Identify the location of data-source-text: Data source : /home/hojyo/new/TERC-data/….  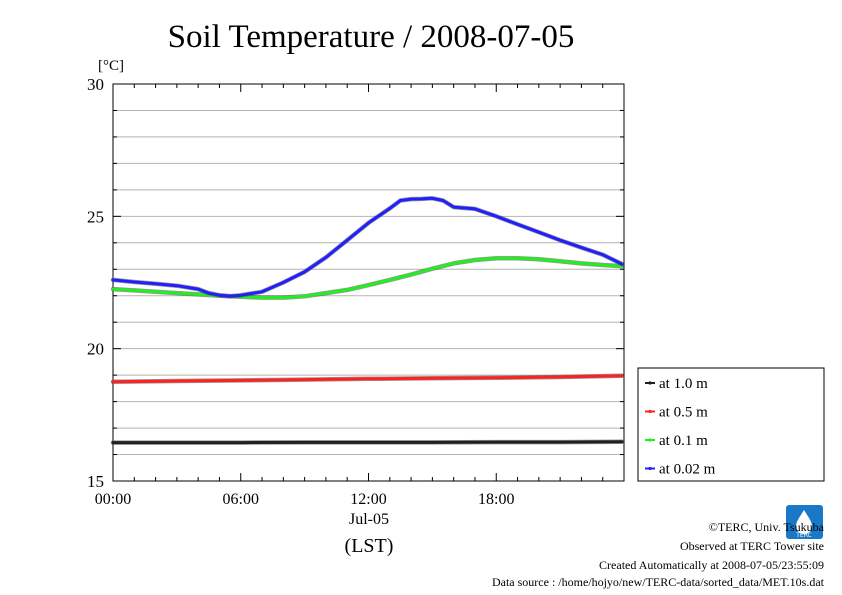
(657, 582).